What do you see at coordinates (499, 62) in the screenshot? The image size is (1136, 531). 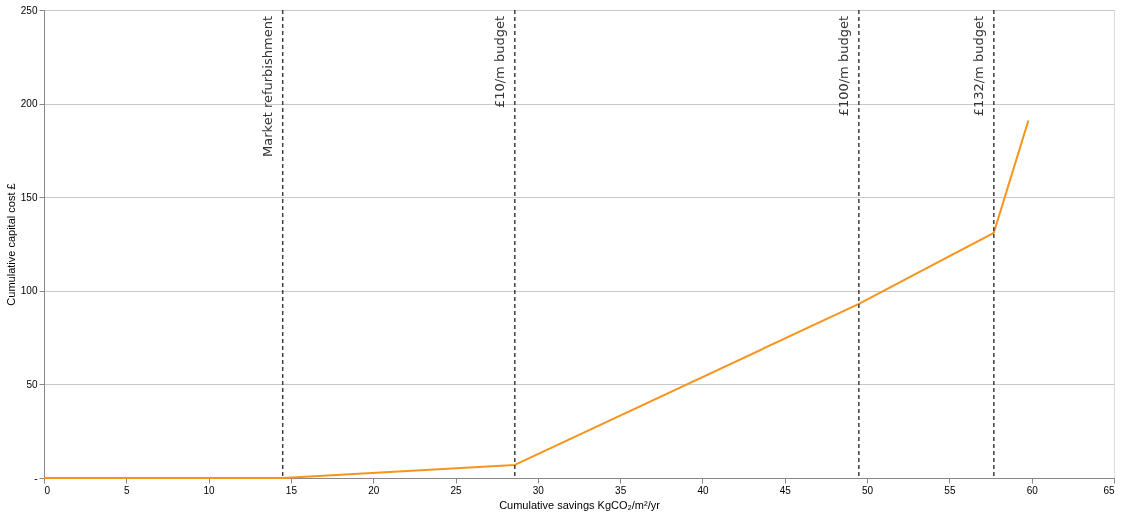 I see `ref-line-label: £10/m budget` at bounding box center [499, 62].